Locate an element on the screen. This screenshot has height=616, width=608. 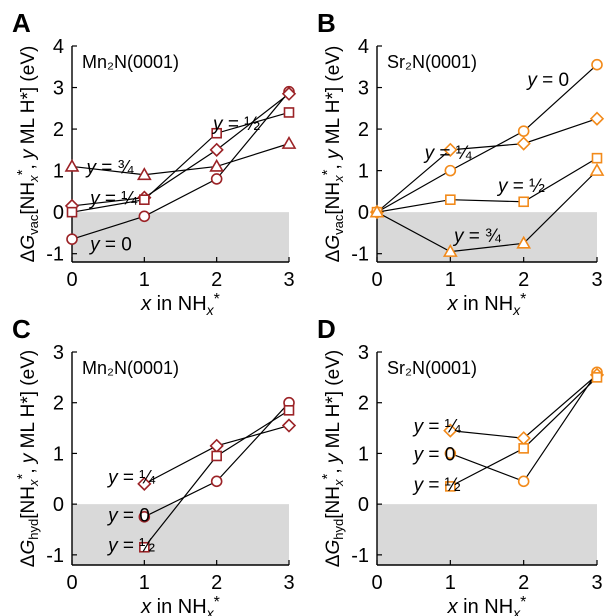
y-axis-label: ΔGvac[NHx*, y ML H*] (eV) is located at coordinates (27, 154).